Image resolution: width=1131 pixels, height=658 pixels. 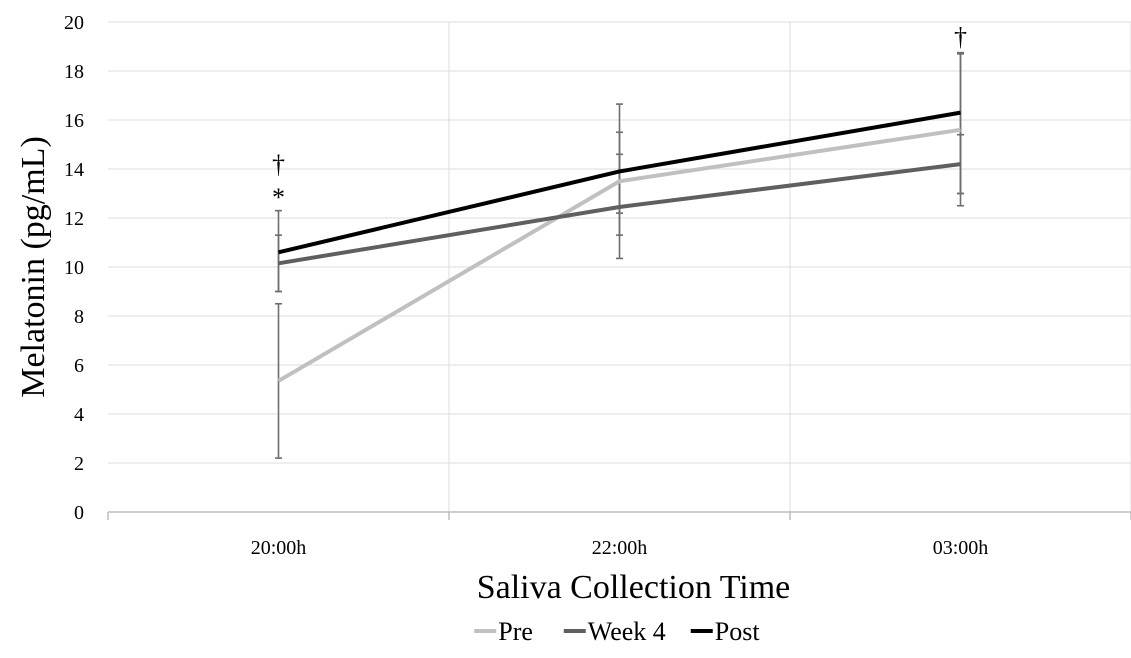 What do you see at coordinates (79, 366) in the screenshot?
I see `y-tick-label: 6` at bounding box center [79, 366].